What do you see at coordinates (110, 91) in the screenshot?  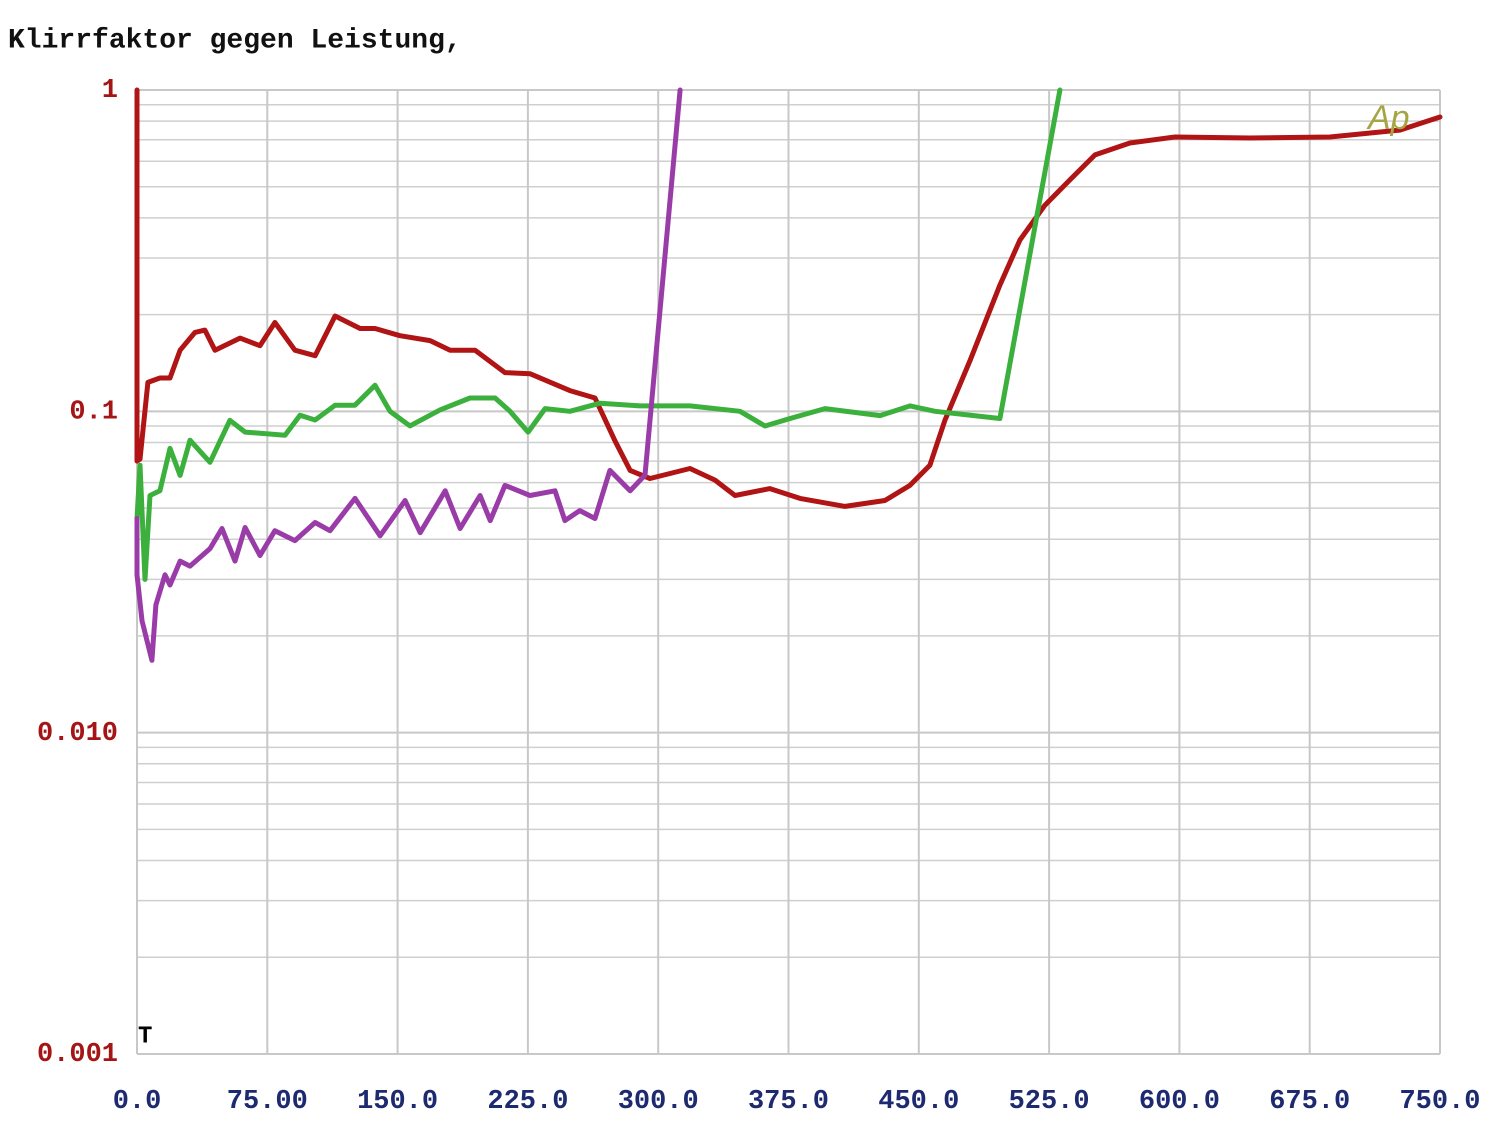 I see `y-tick-label: 1` at bounding box center [110, 91].